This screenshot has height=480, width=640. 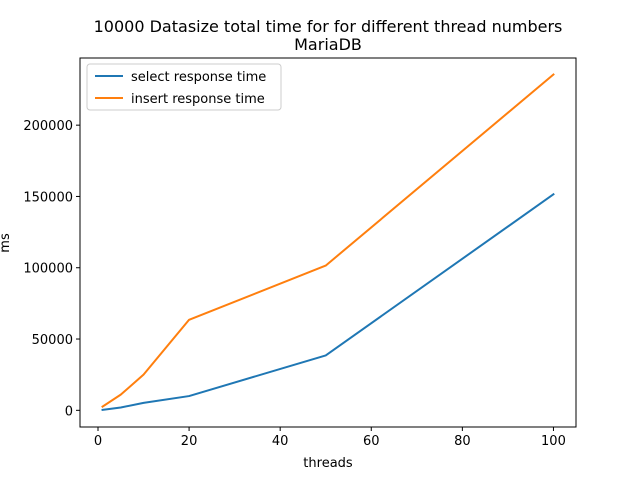 I want to click on x-tick-label: 20, so click(x=189, y=441).